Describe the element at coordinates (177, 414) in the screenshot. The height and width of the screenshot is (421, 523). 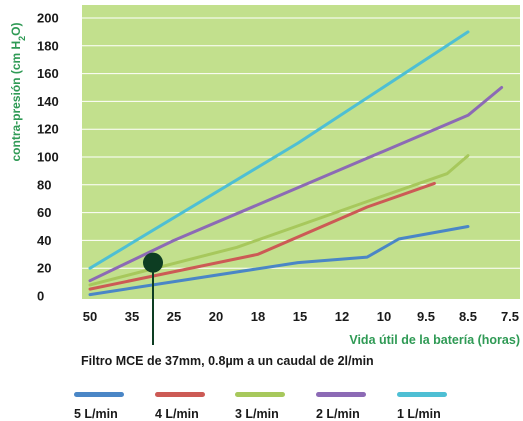
I see `legend-label: 4 L/min` at that location.